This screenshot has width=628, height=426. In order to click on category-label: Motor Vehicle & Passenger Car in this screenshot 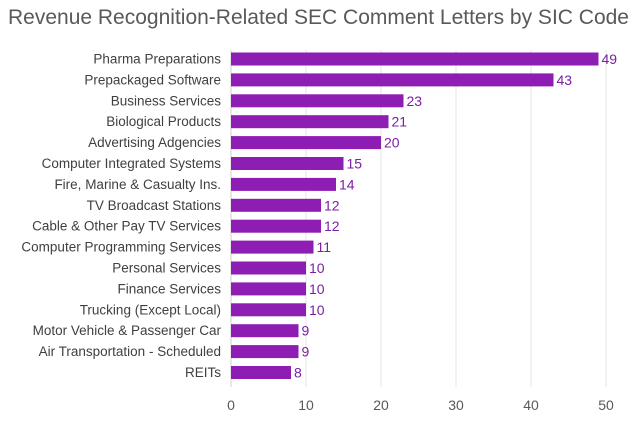, I will do `click(127, 330)`.